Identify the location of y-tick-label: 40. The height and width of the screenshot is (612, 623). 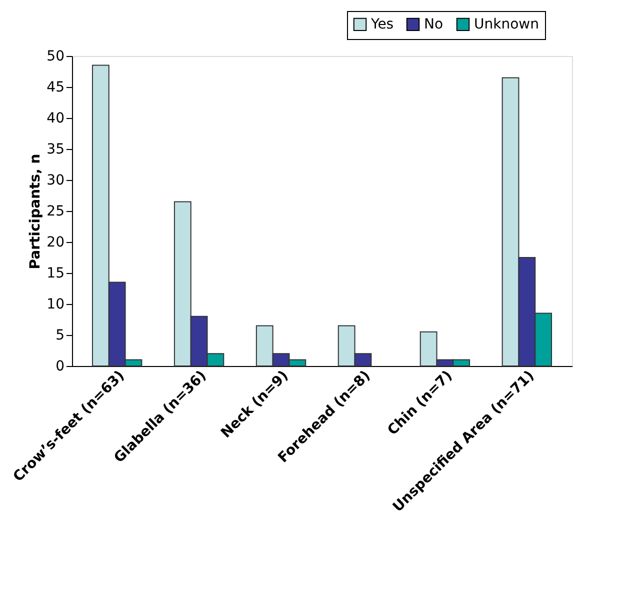
(55, 118).